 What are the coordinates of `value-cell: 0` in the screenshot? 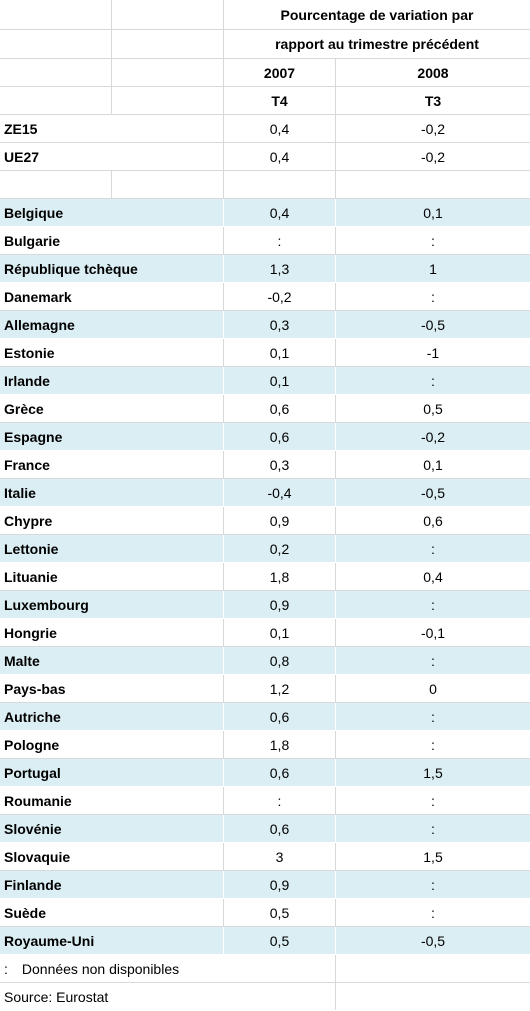 It's located at (433, 688).